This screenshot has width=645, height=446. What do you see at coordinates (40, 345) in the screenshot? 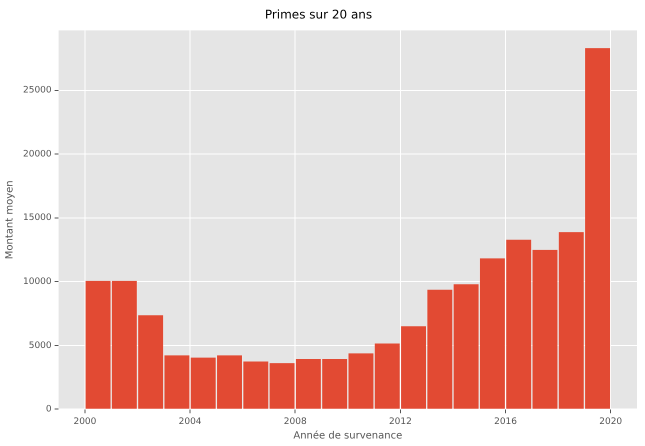
I see `y-tick-label: 5000` at bounding box center [40, 345].